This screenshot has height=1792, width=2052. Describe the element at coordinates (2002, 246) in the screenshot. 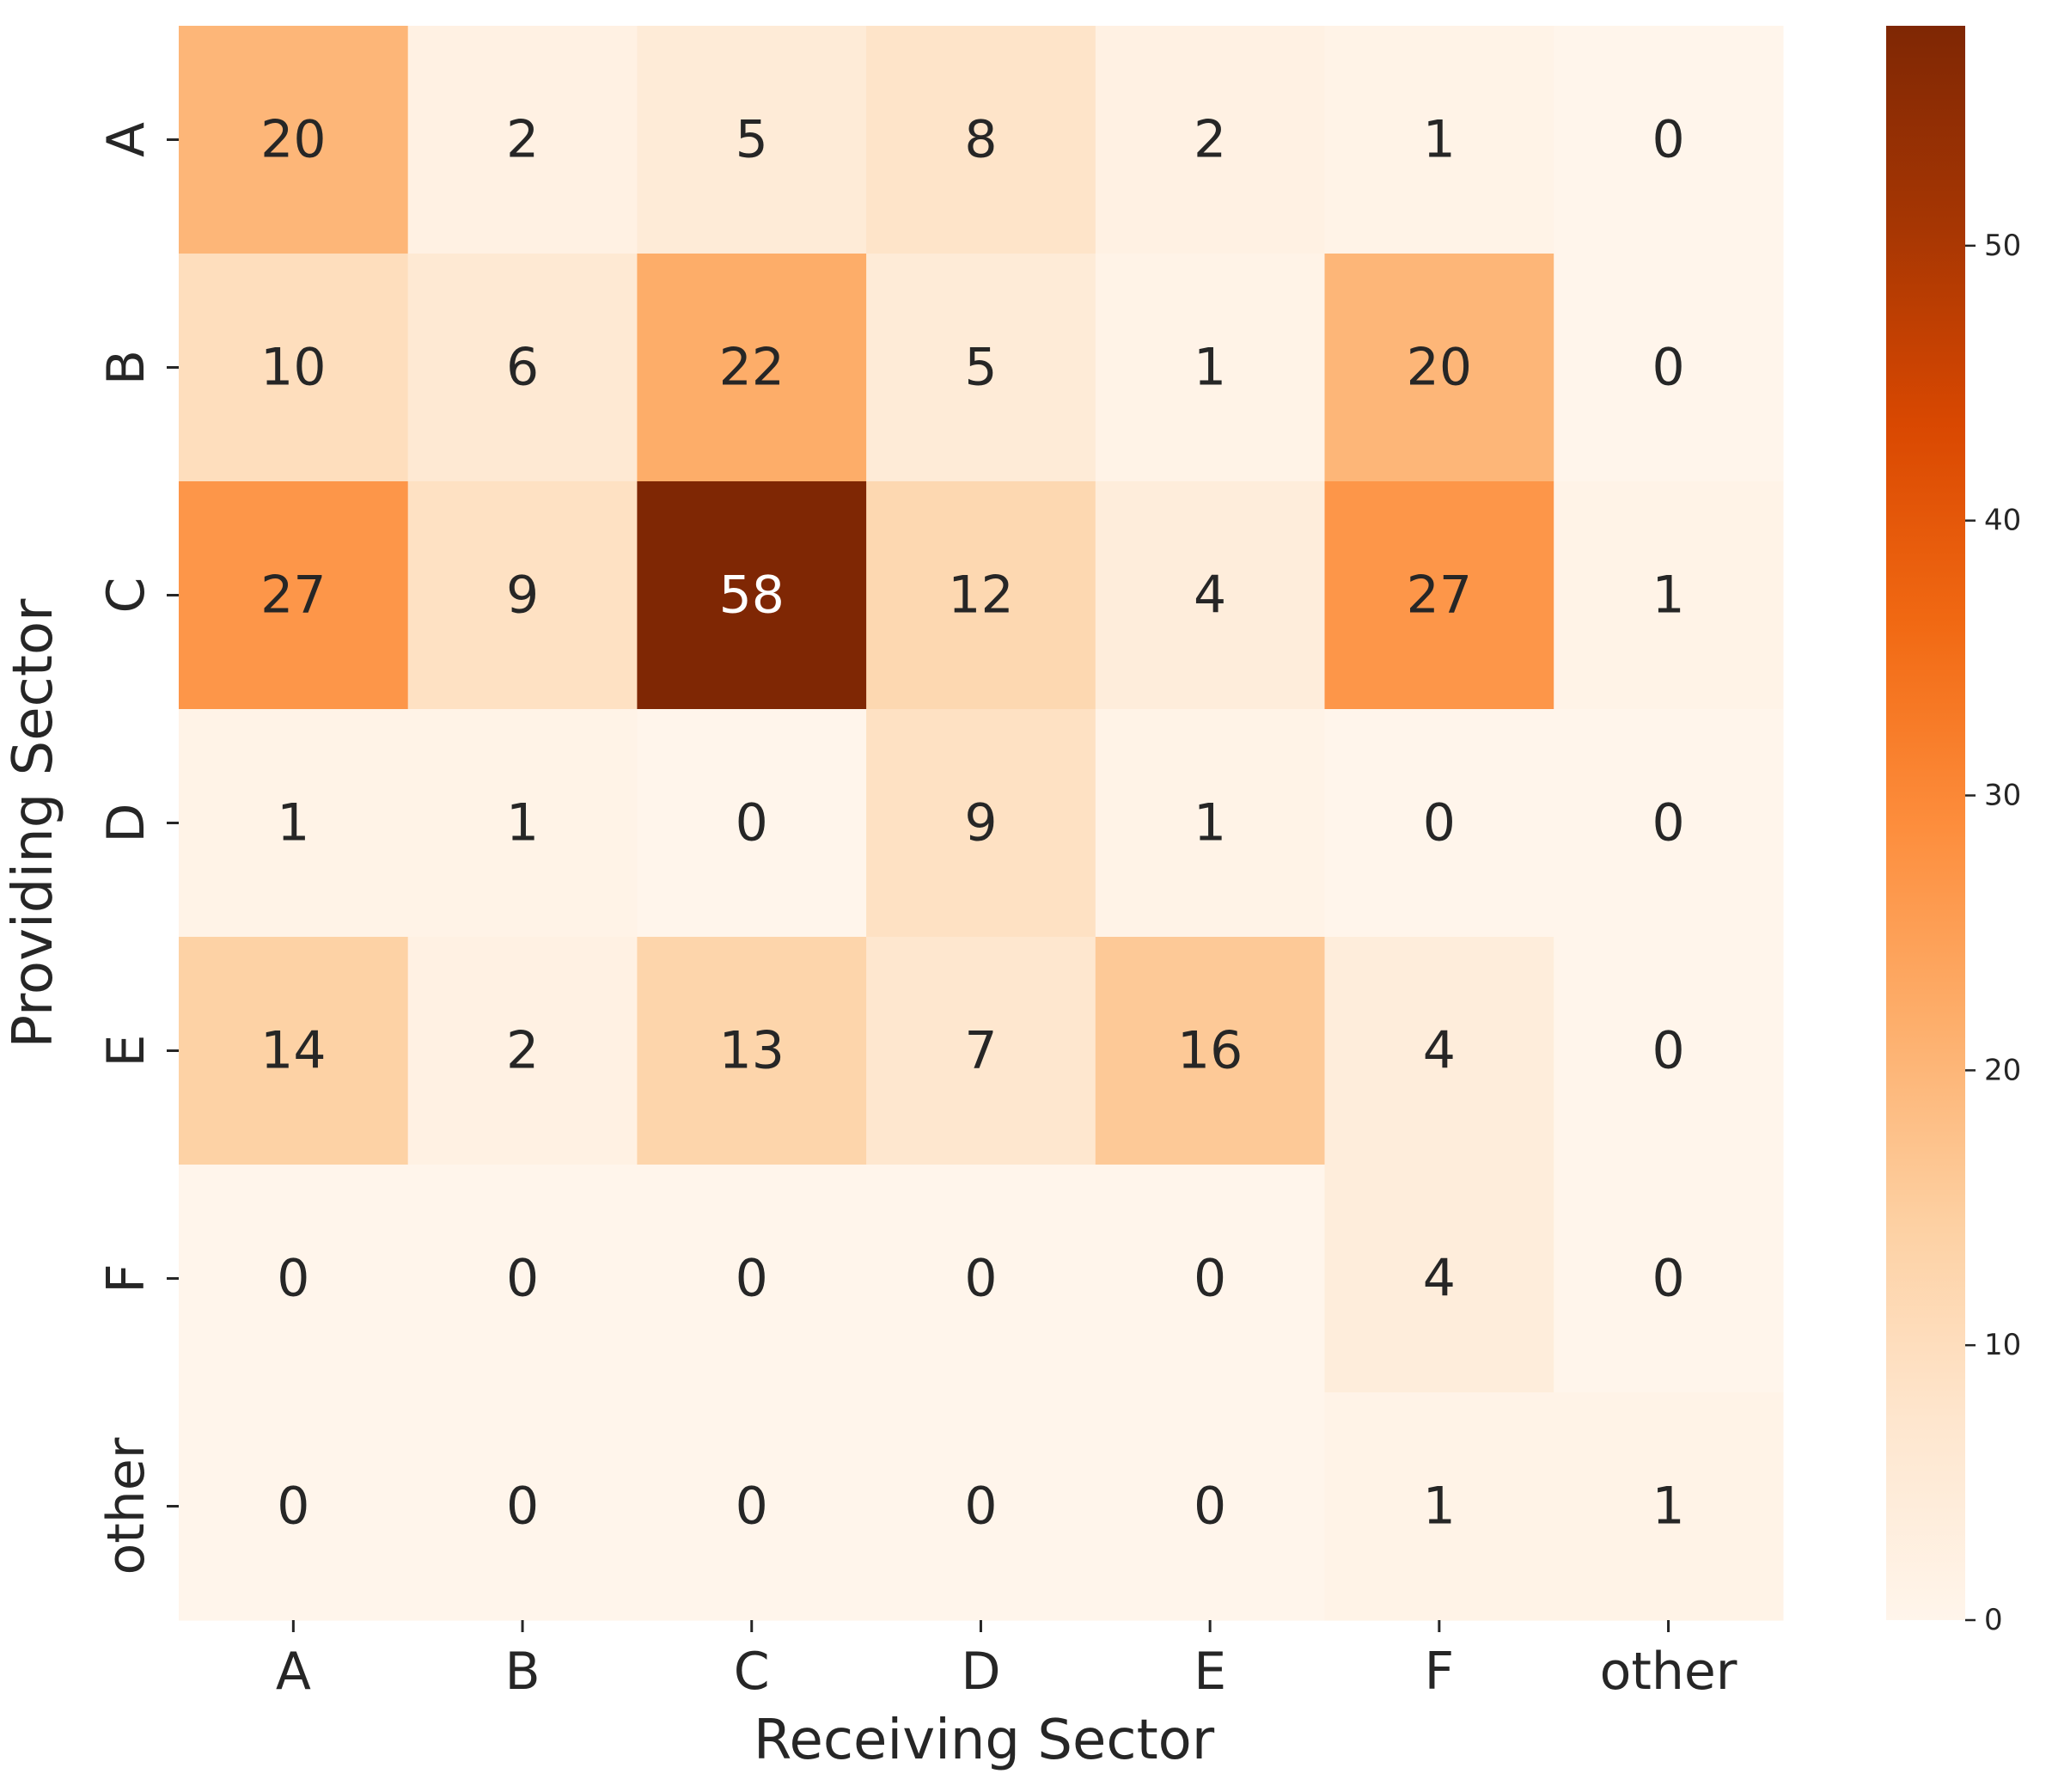

I see `colorbar-tick-label: 50` at that location.